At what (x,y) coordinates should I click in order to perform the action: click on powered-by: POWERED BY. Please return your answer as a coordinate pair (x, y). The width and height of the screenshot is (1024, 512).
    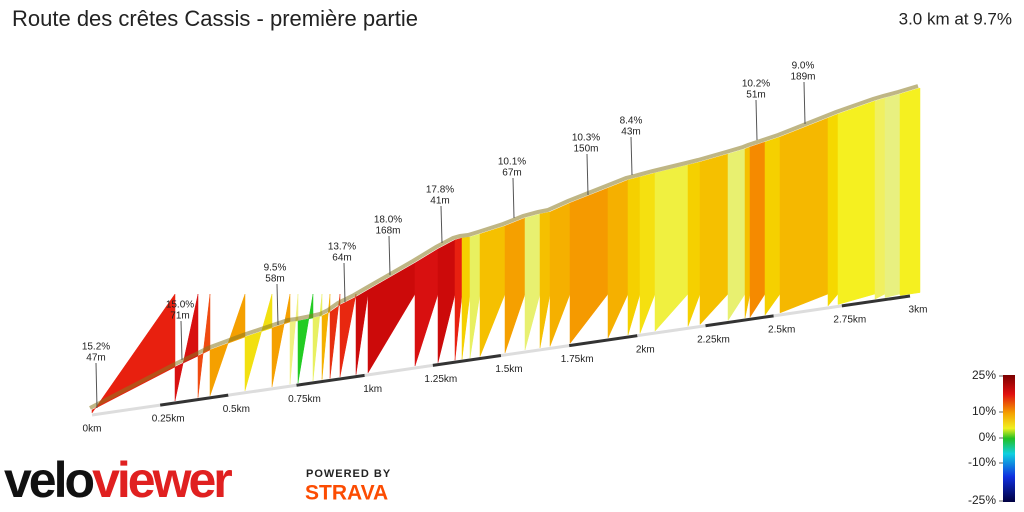
    Looking at the image, I should click on (348, 474).